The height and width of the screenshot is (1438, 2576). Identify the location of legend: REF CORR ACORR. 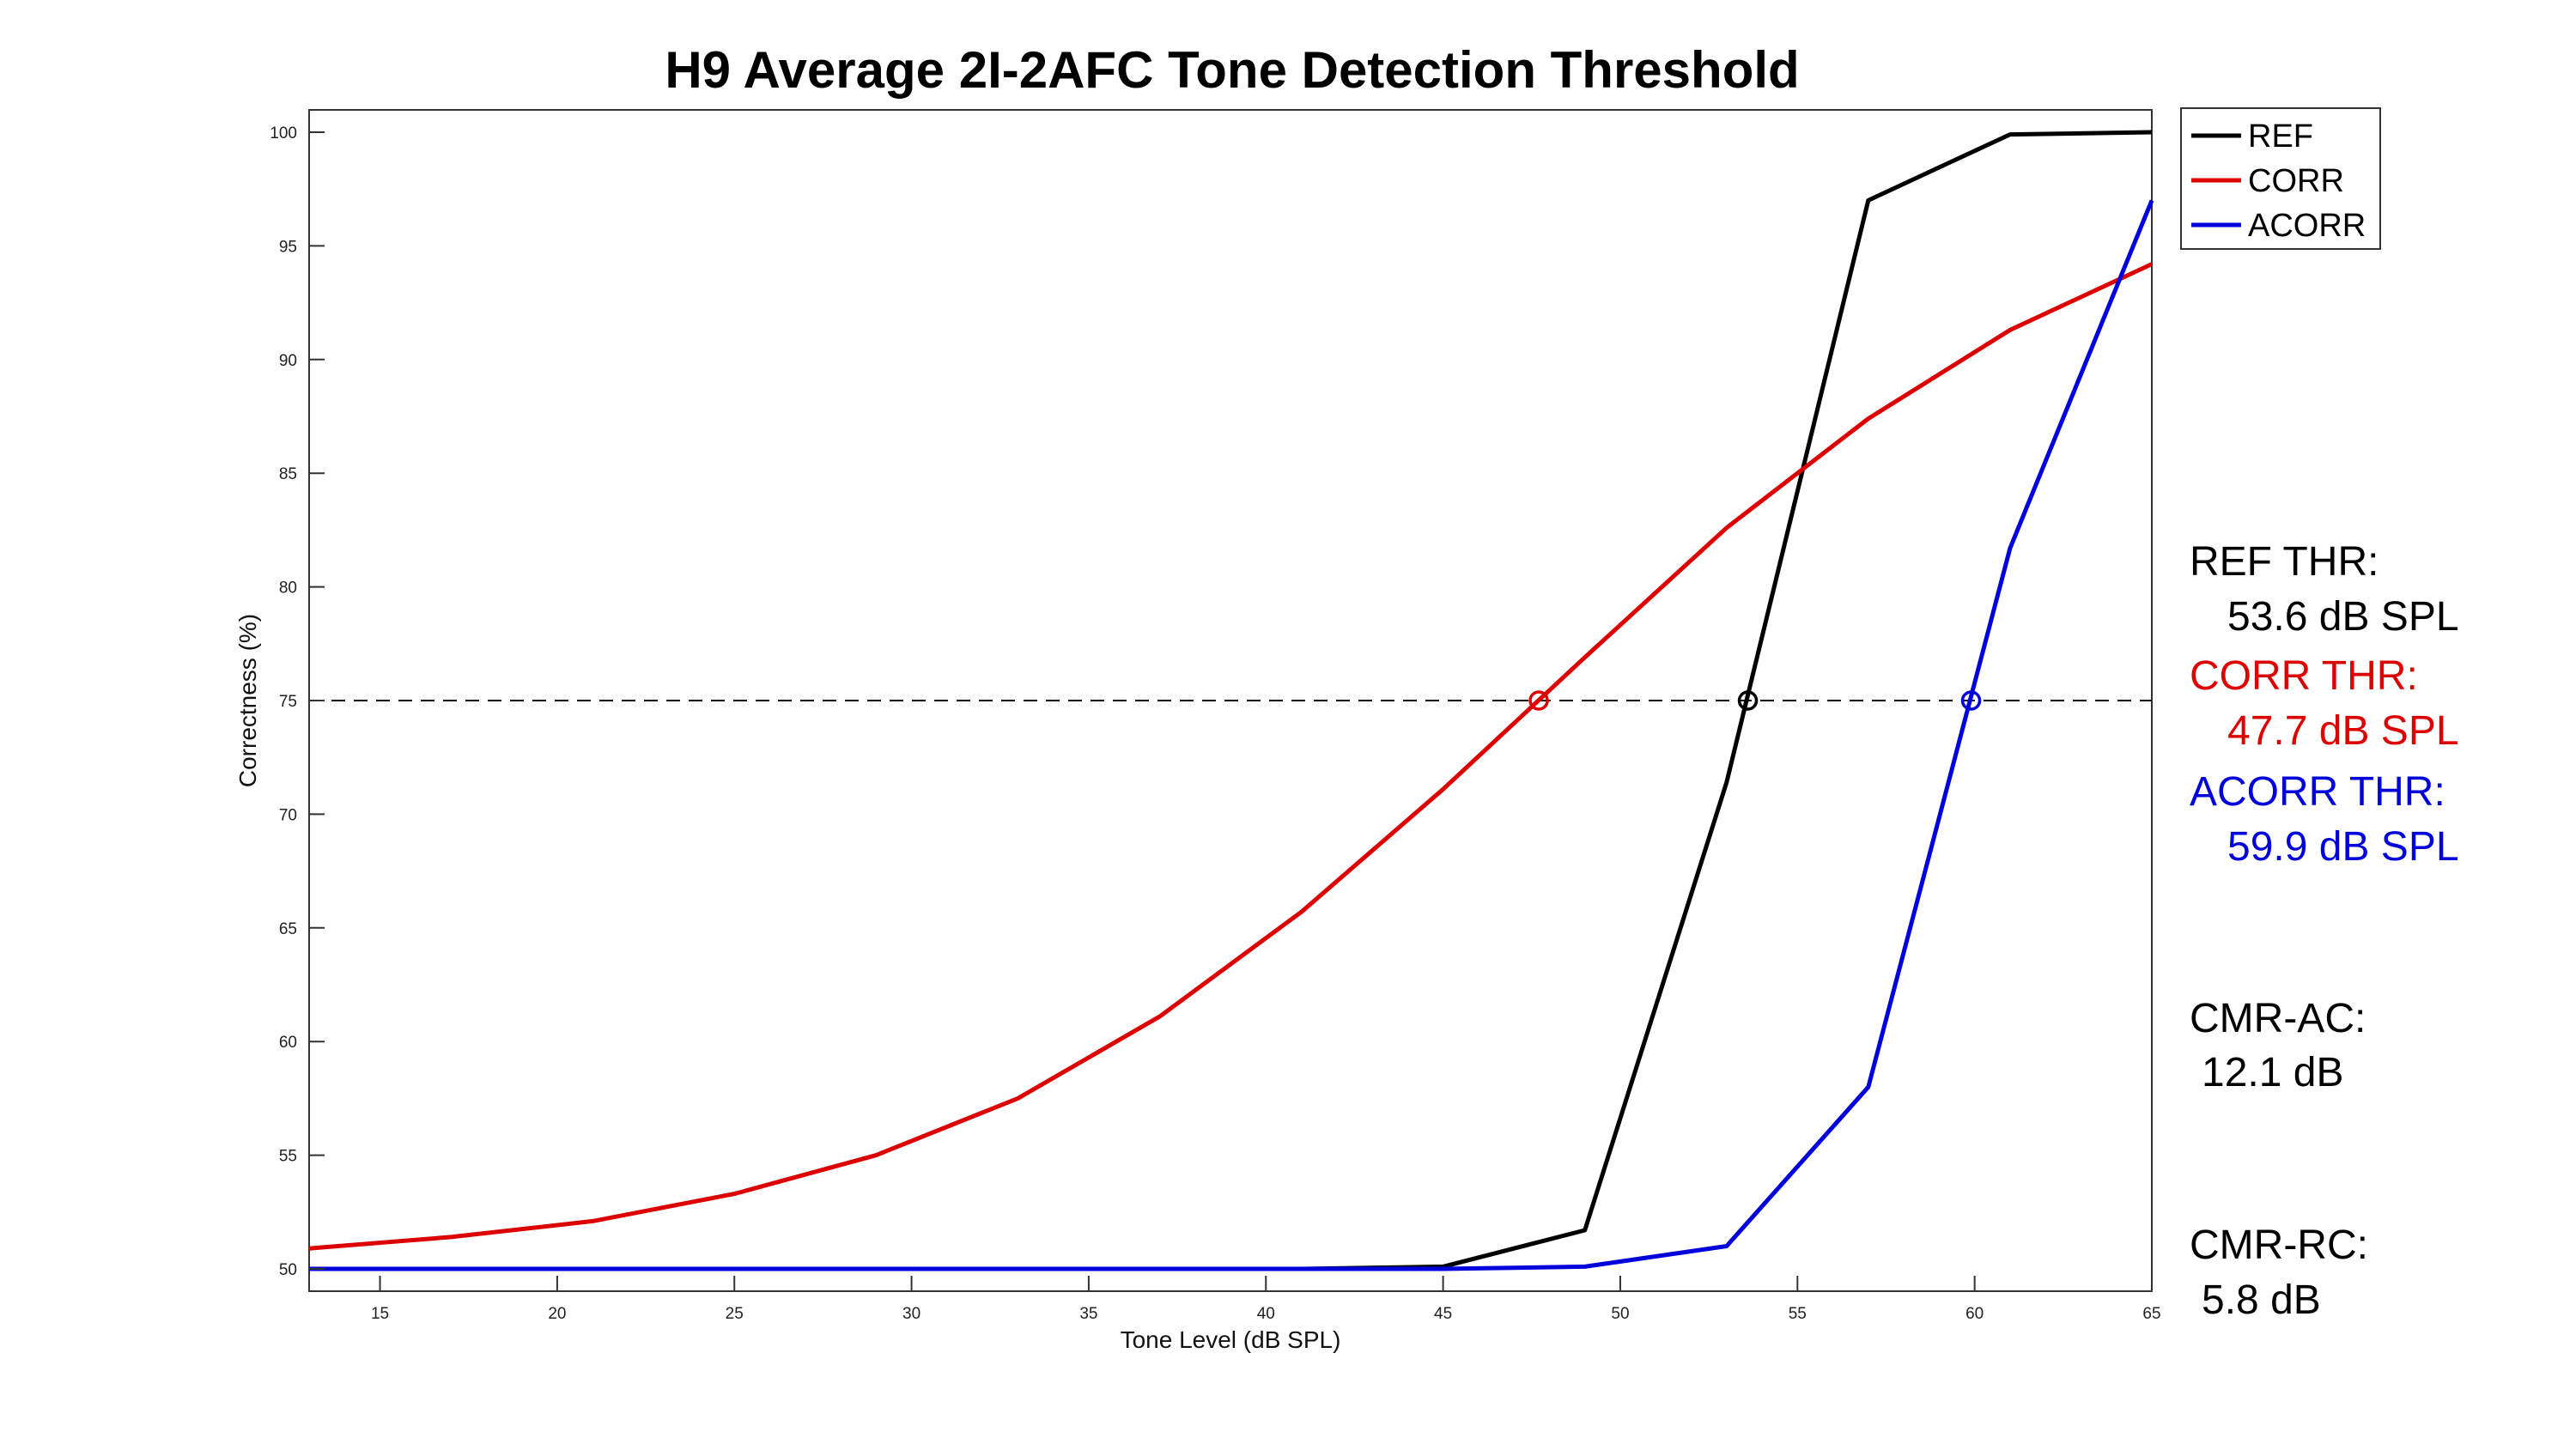
(2280, 178).